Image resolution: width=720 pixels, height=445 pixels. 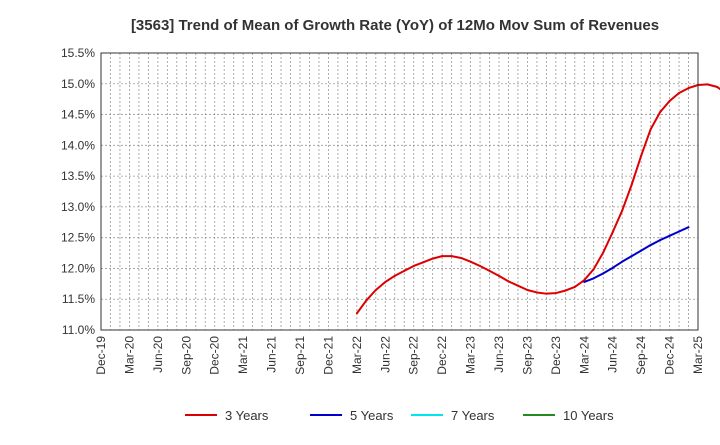 I want to click on legend-label: 10 Years, so click(x=588, y=415).